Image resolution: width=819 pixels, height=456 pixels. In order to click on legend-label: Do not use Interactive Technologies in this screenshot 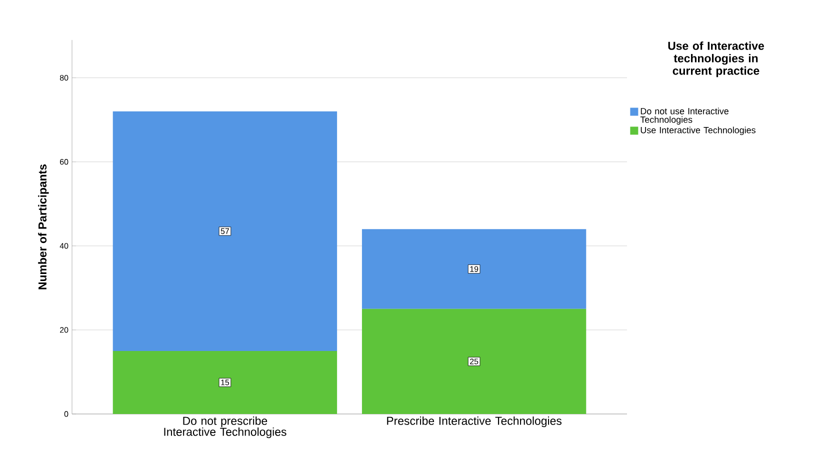, I will do `click(684, 116)`.